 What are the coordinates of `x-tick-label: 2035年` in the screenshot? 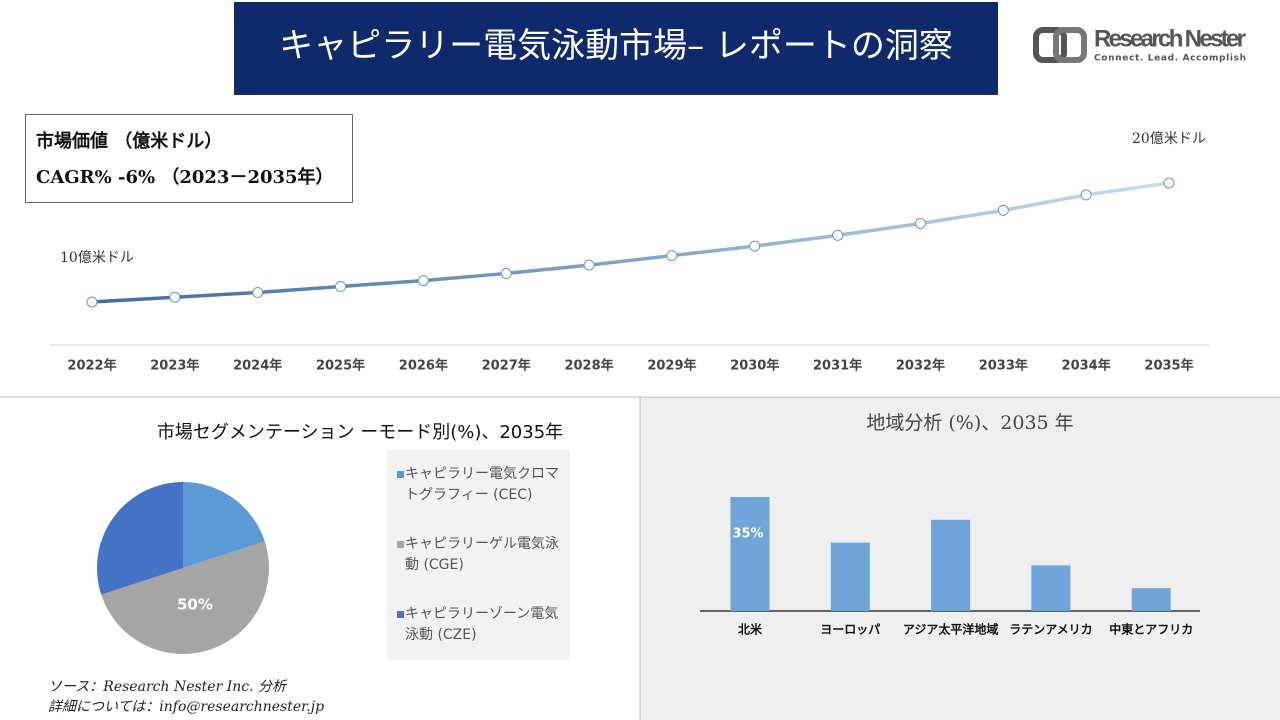 It's located at (1168, 366).